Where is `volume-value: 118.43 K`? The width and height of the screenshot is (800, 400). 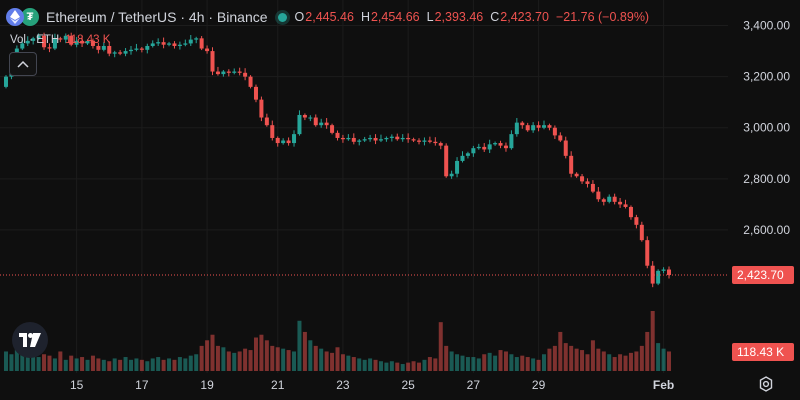
volume-value: 118.43 K is located at coordinates (88, 40).